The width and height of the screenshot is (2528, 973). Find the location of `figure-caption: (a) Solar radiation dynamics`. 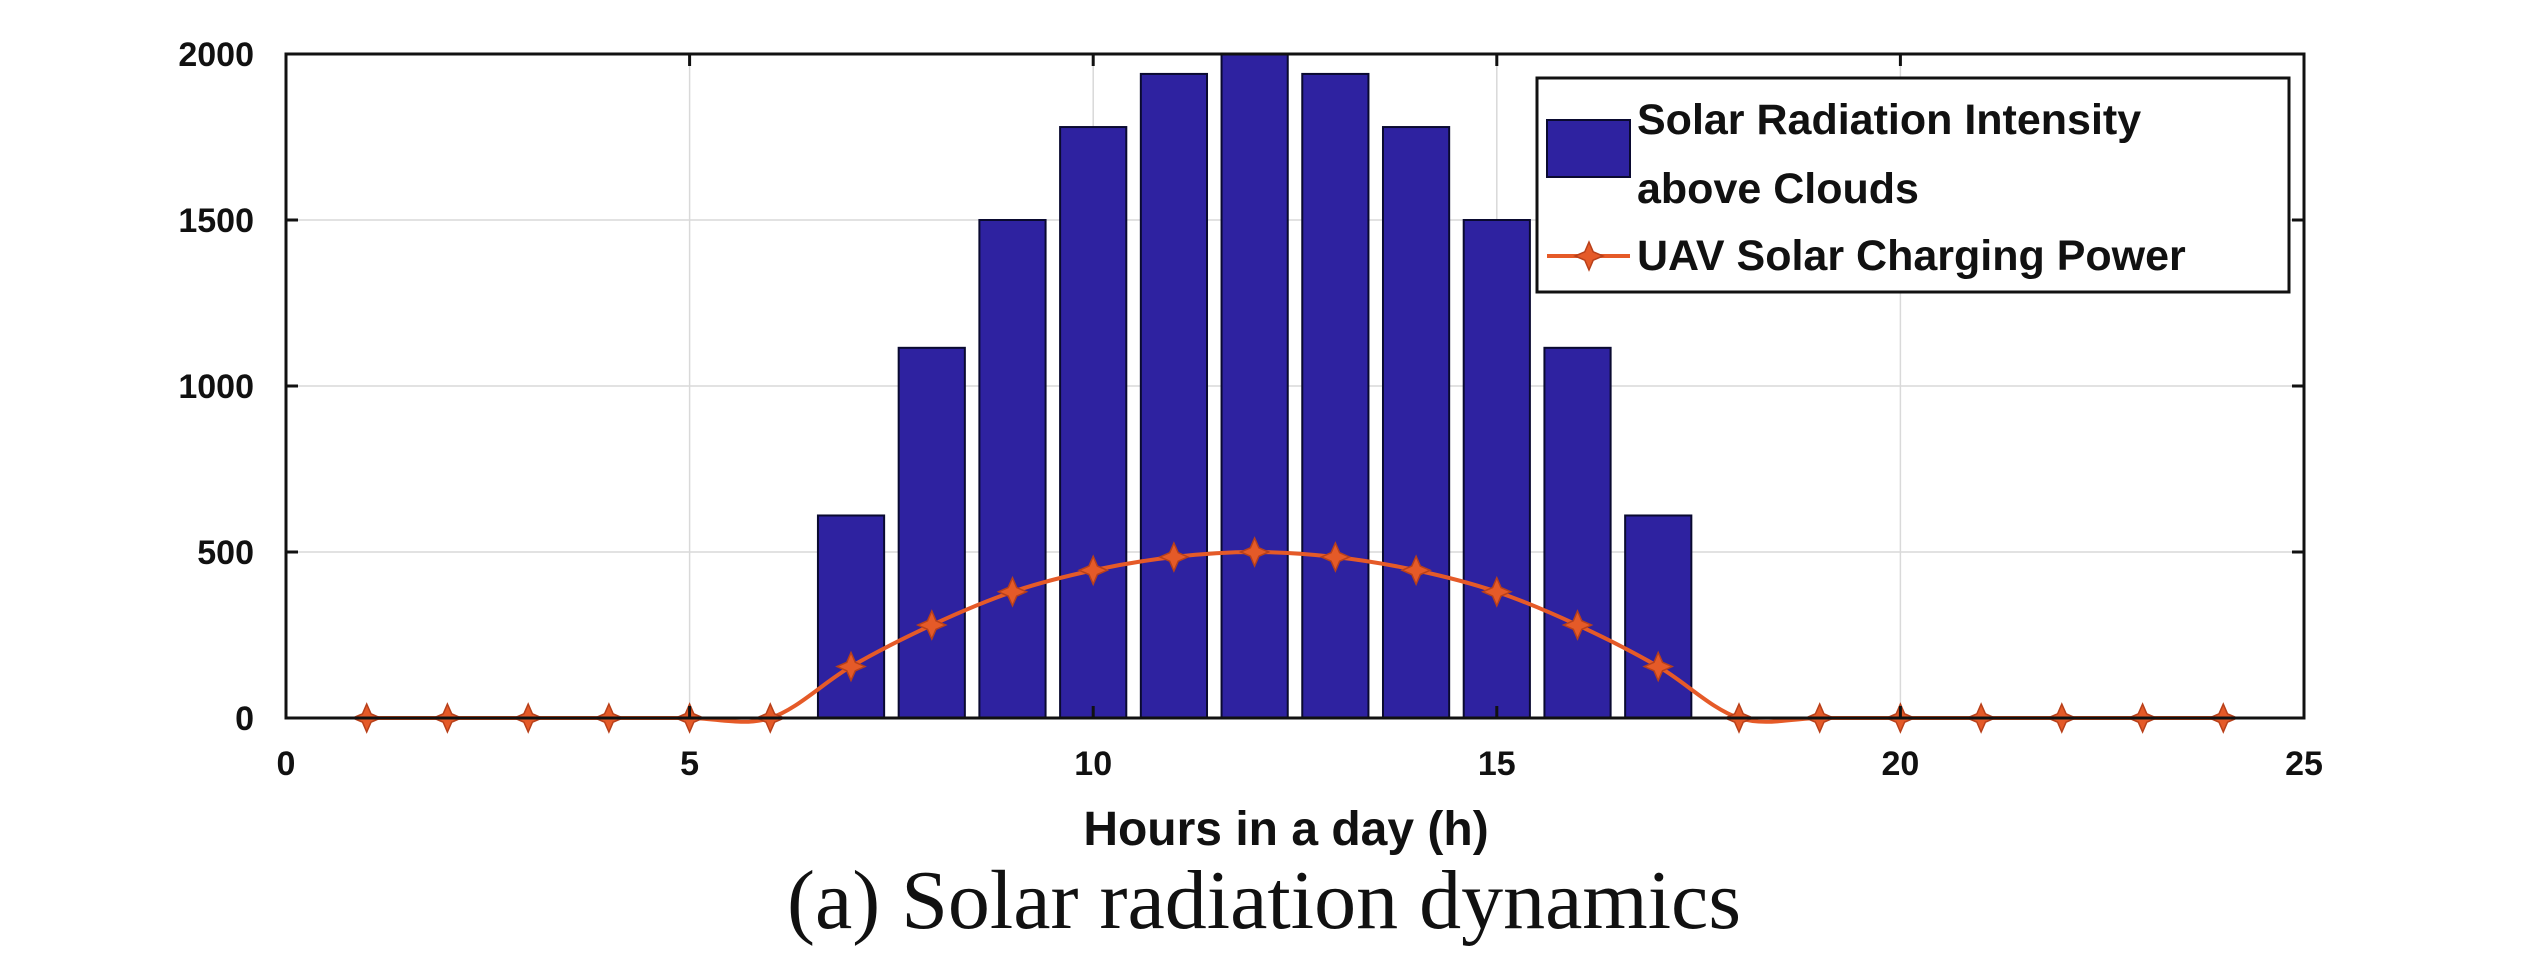

figure-caption: (a) Solar radiation dynamics is located at coordinates (1264, 900).